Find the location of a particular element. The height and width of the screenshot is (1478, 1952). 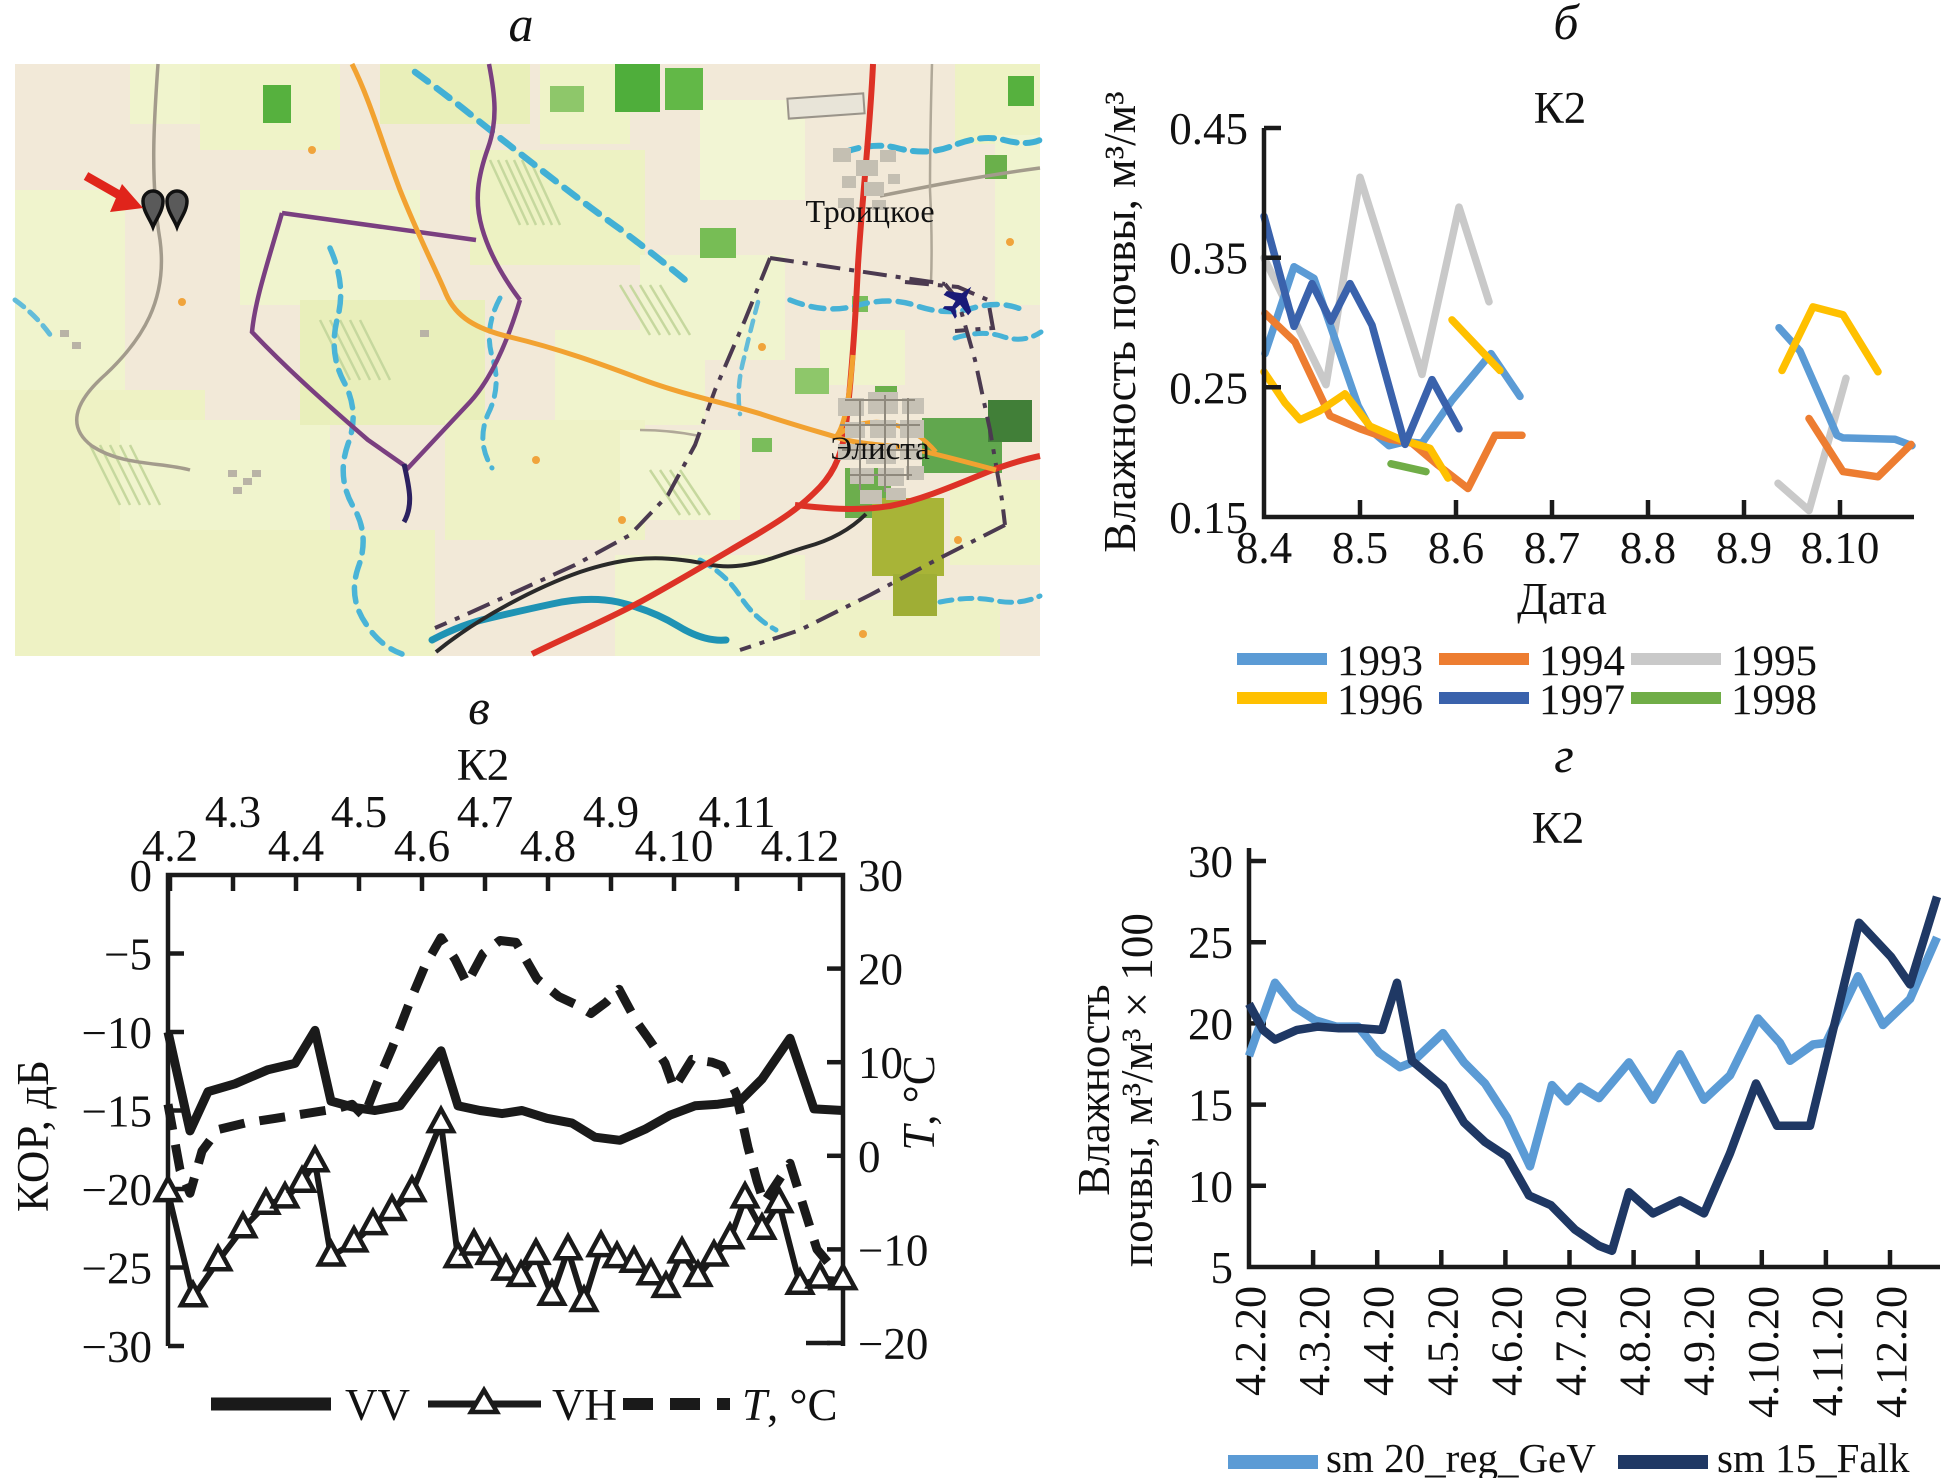

svg-text: почвы, м³/м³ × 100 is located at coordinates (1137, 1090).